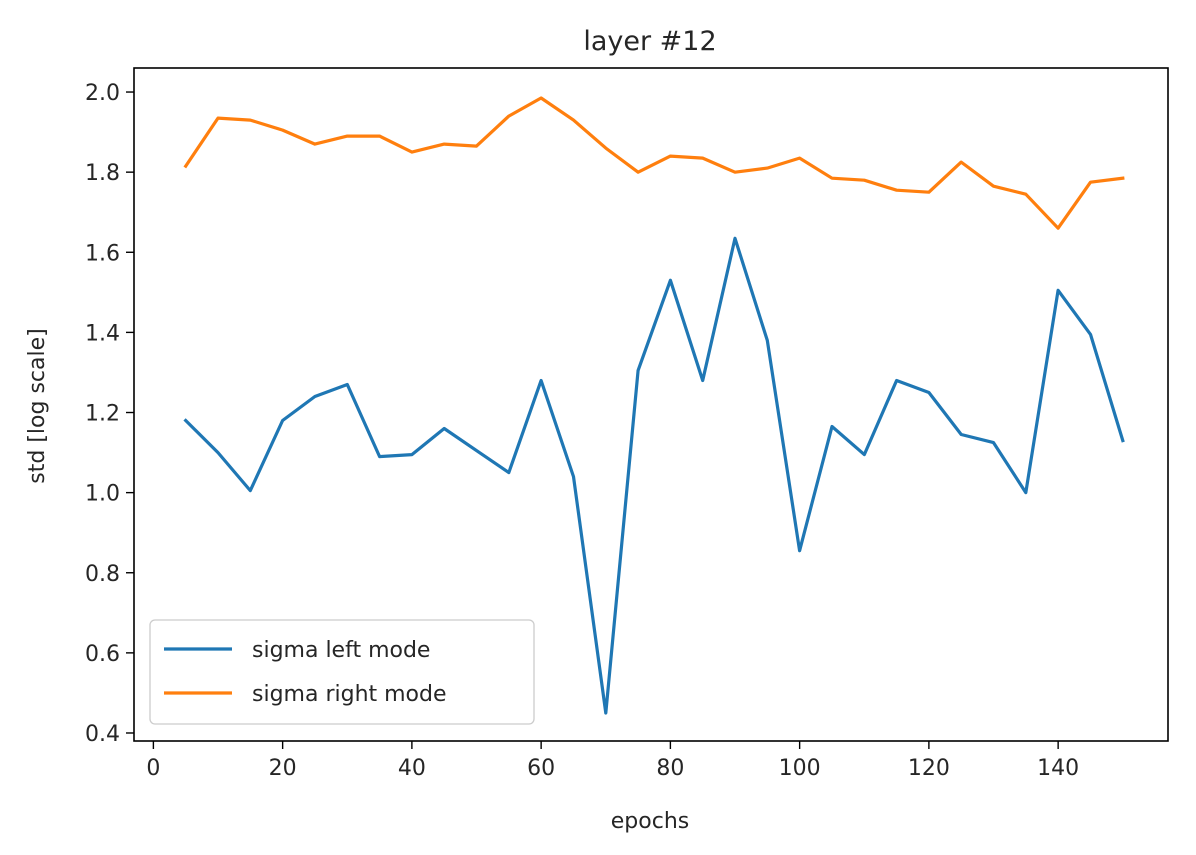 Image resolution: width=1196 pixels, height=855 pixels. Describe the element at coordinates (612, 761) in the screenshot. I see `x-axis-ticks: 0 20 40 60 80 100 120 140` at that location.